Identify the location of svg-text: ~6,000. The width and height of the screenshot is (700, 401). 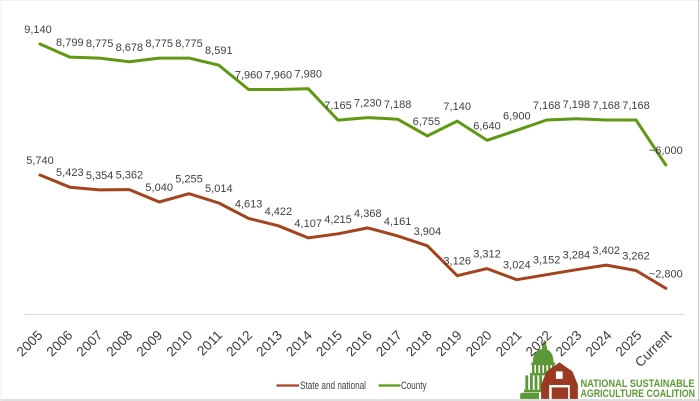
(666, 151).